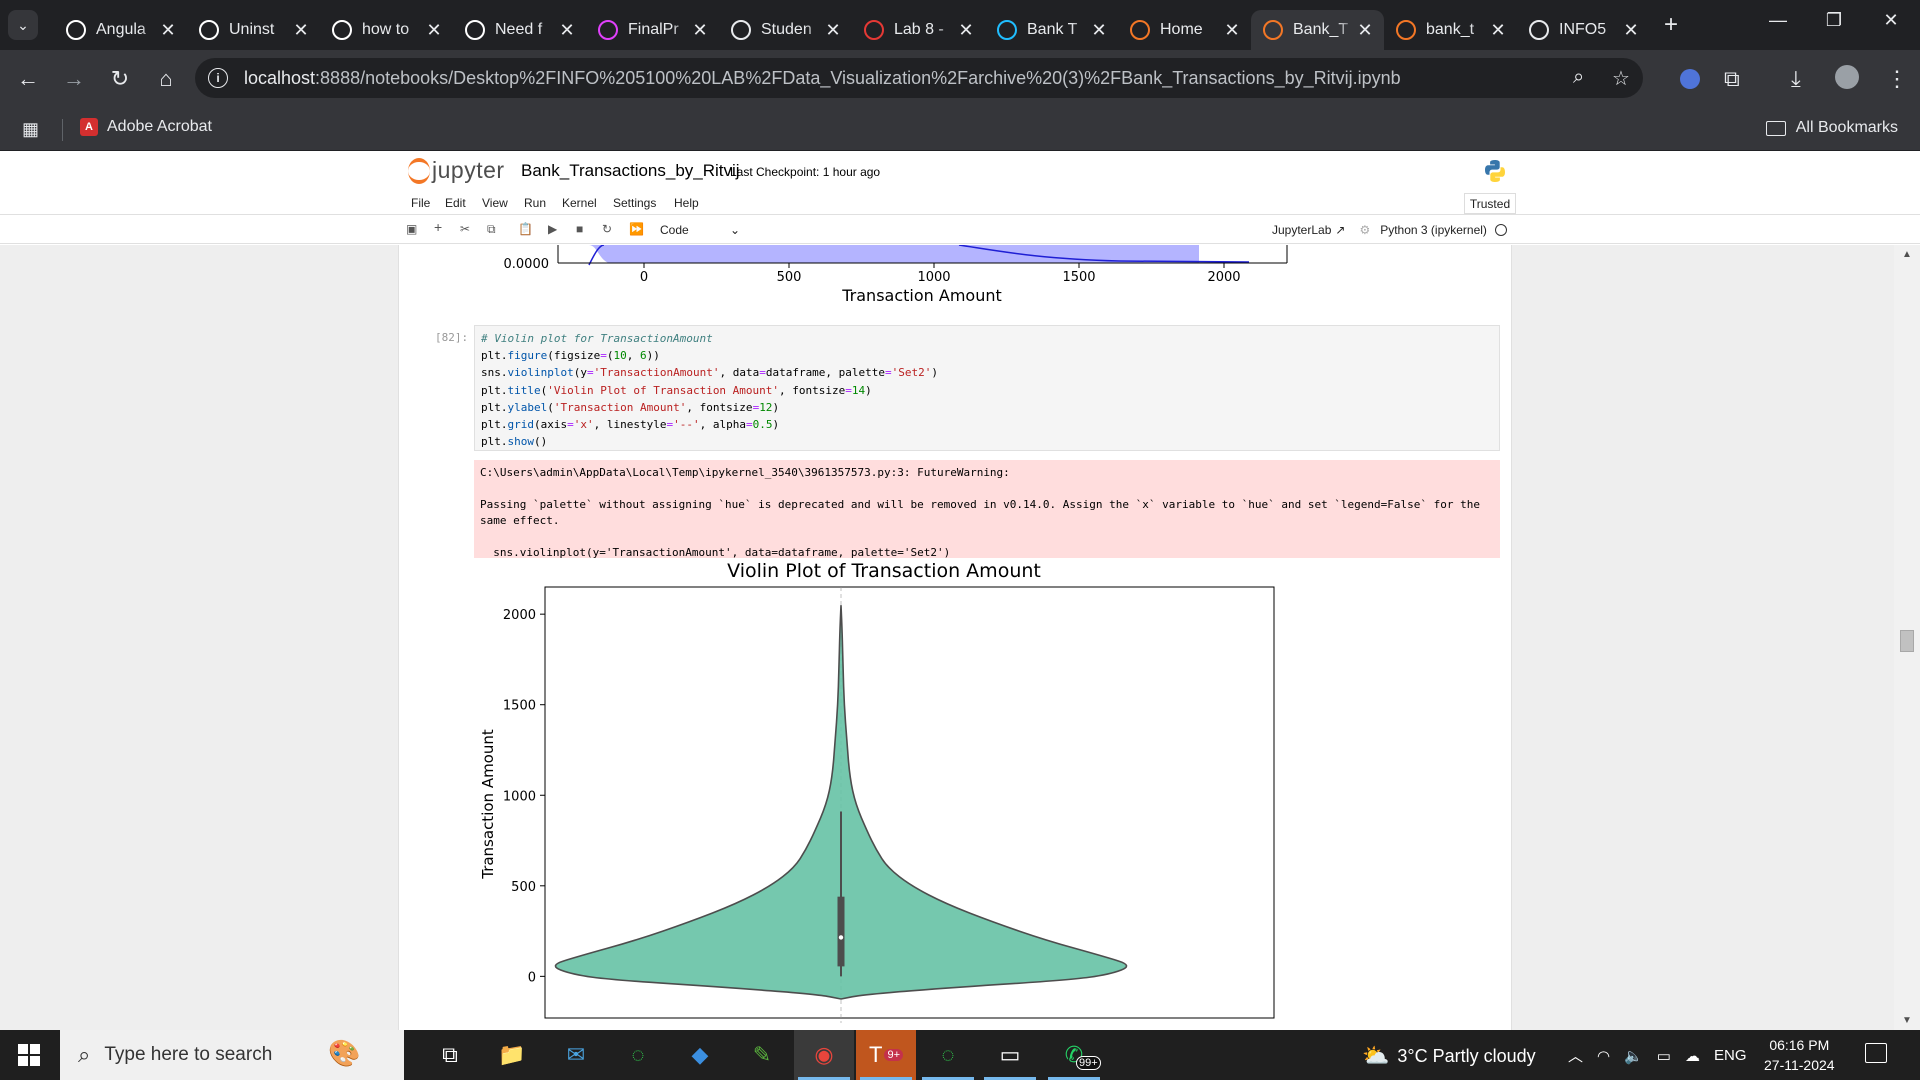 This screenshot has height=1080, width=1920. Describe the element at coordinates (1074, 1055) in the screenshot. I see `whatsapp-icon: ✆ 99+` at that location.